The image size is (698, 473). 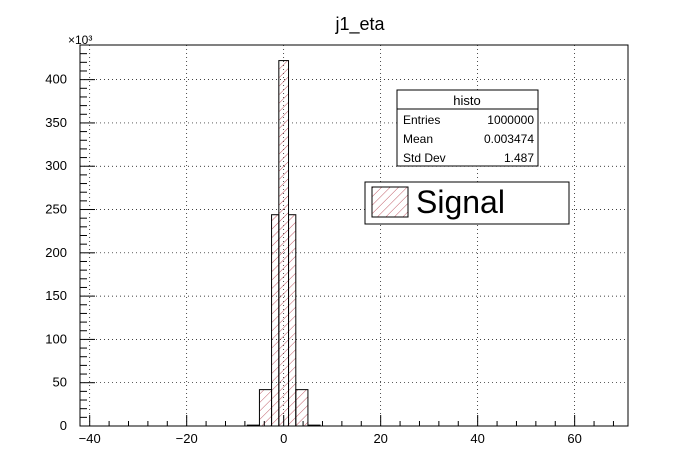 What do you see at coordinates (477, 438) in the screenshot?
I see `x-tick-label: 40` at bounding box center [477, 438].